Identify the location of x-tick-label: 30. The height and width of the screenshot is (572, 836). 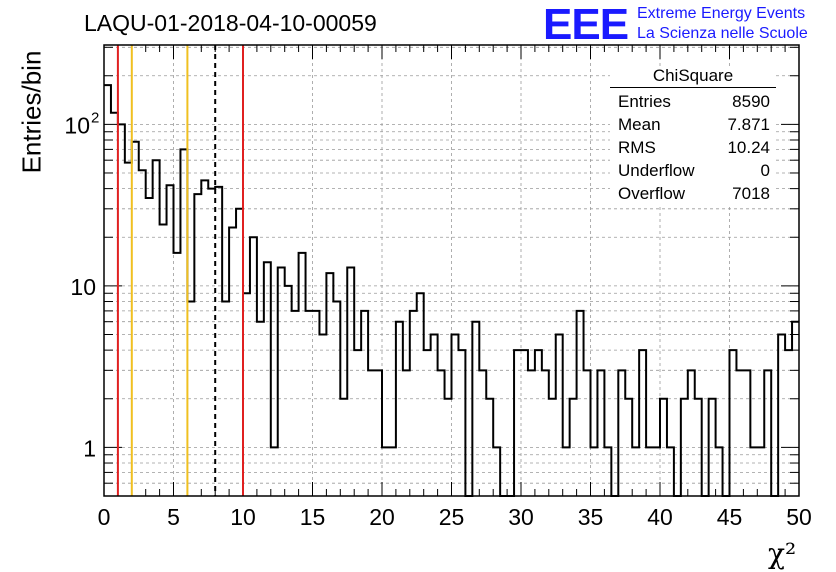
(521, 517).